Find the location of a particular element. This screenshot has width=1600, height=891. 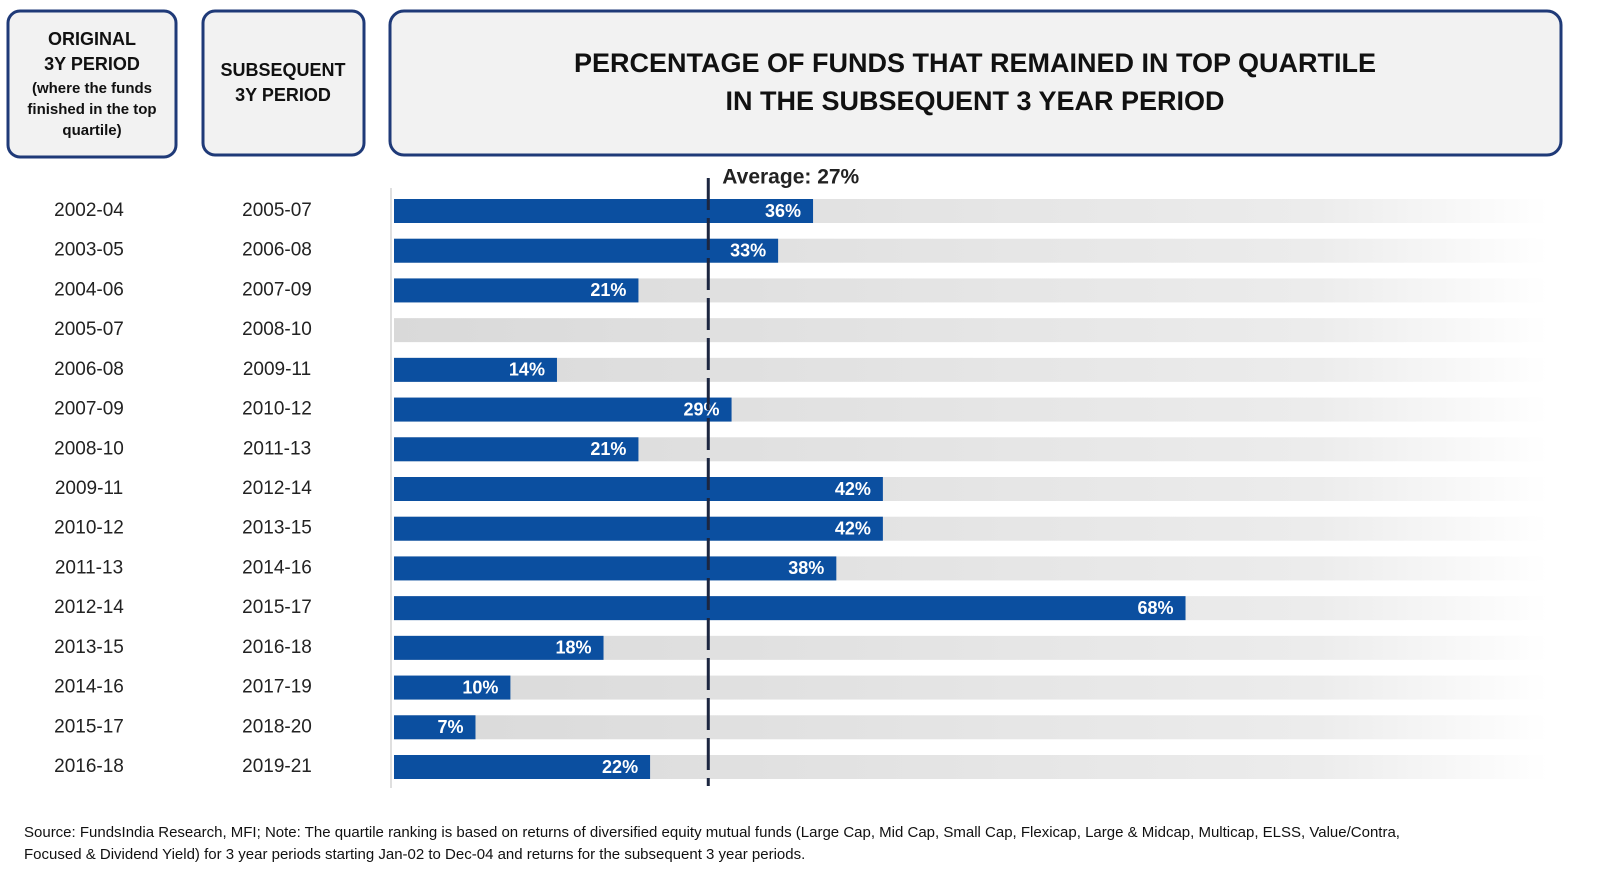

category-label: 2010-12 is located at coordinates (89, 528).